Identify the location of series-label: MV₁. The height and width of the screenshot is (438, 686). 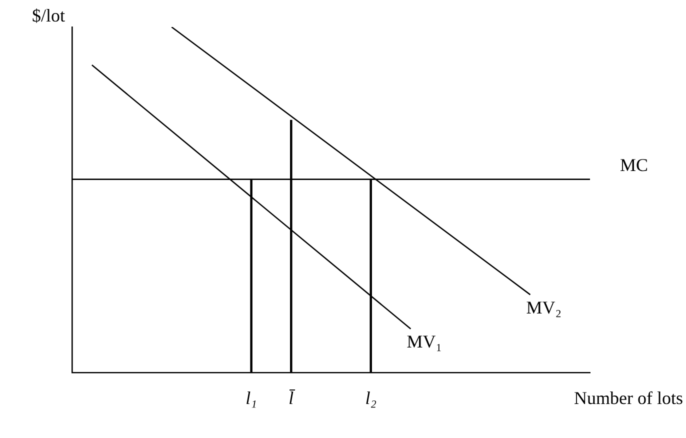
(424, 342).